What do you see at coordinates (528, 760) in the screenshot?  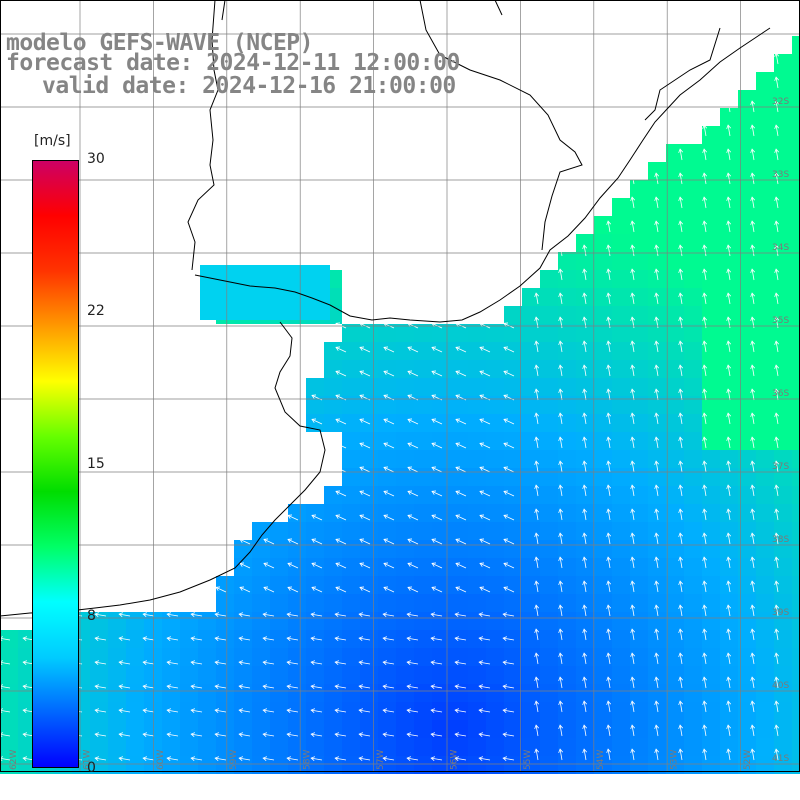 I see `longitude-label: 55W` at bounding box center [528, 760].